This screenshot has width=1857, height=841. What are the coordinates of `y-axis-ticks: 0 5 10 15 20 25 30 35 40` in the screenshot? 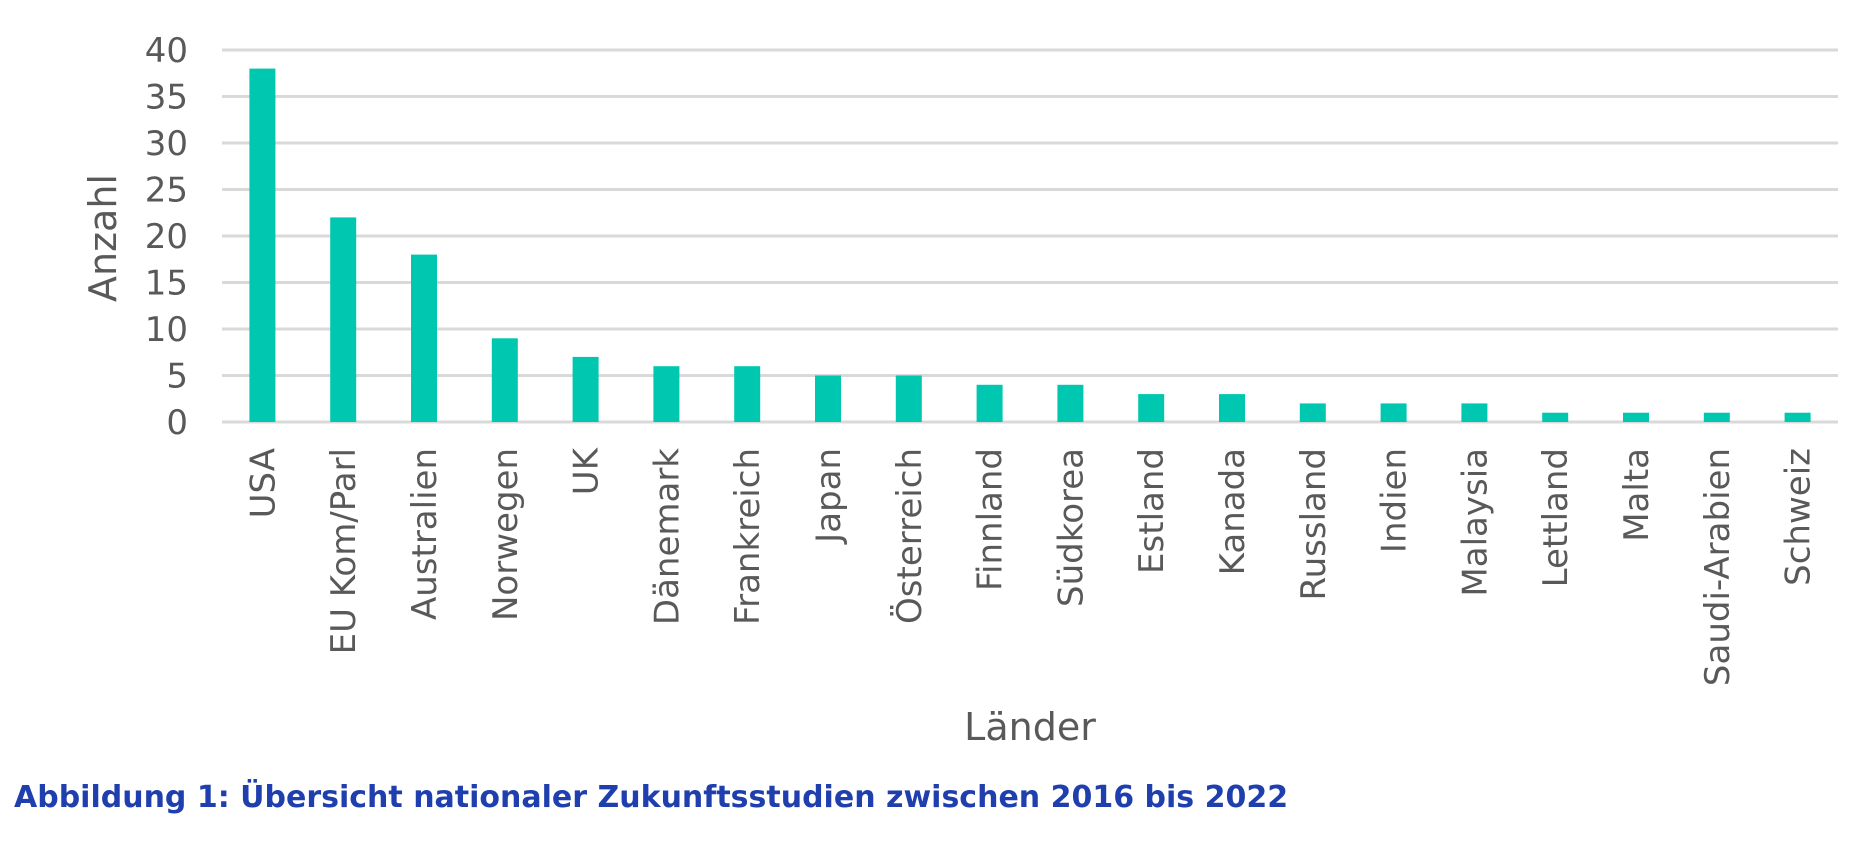 It's located at (166, 237).